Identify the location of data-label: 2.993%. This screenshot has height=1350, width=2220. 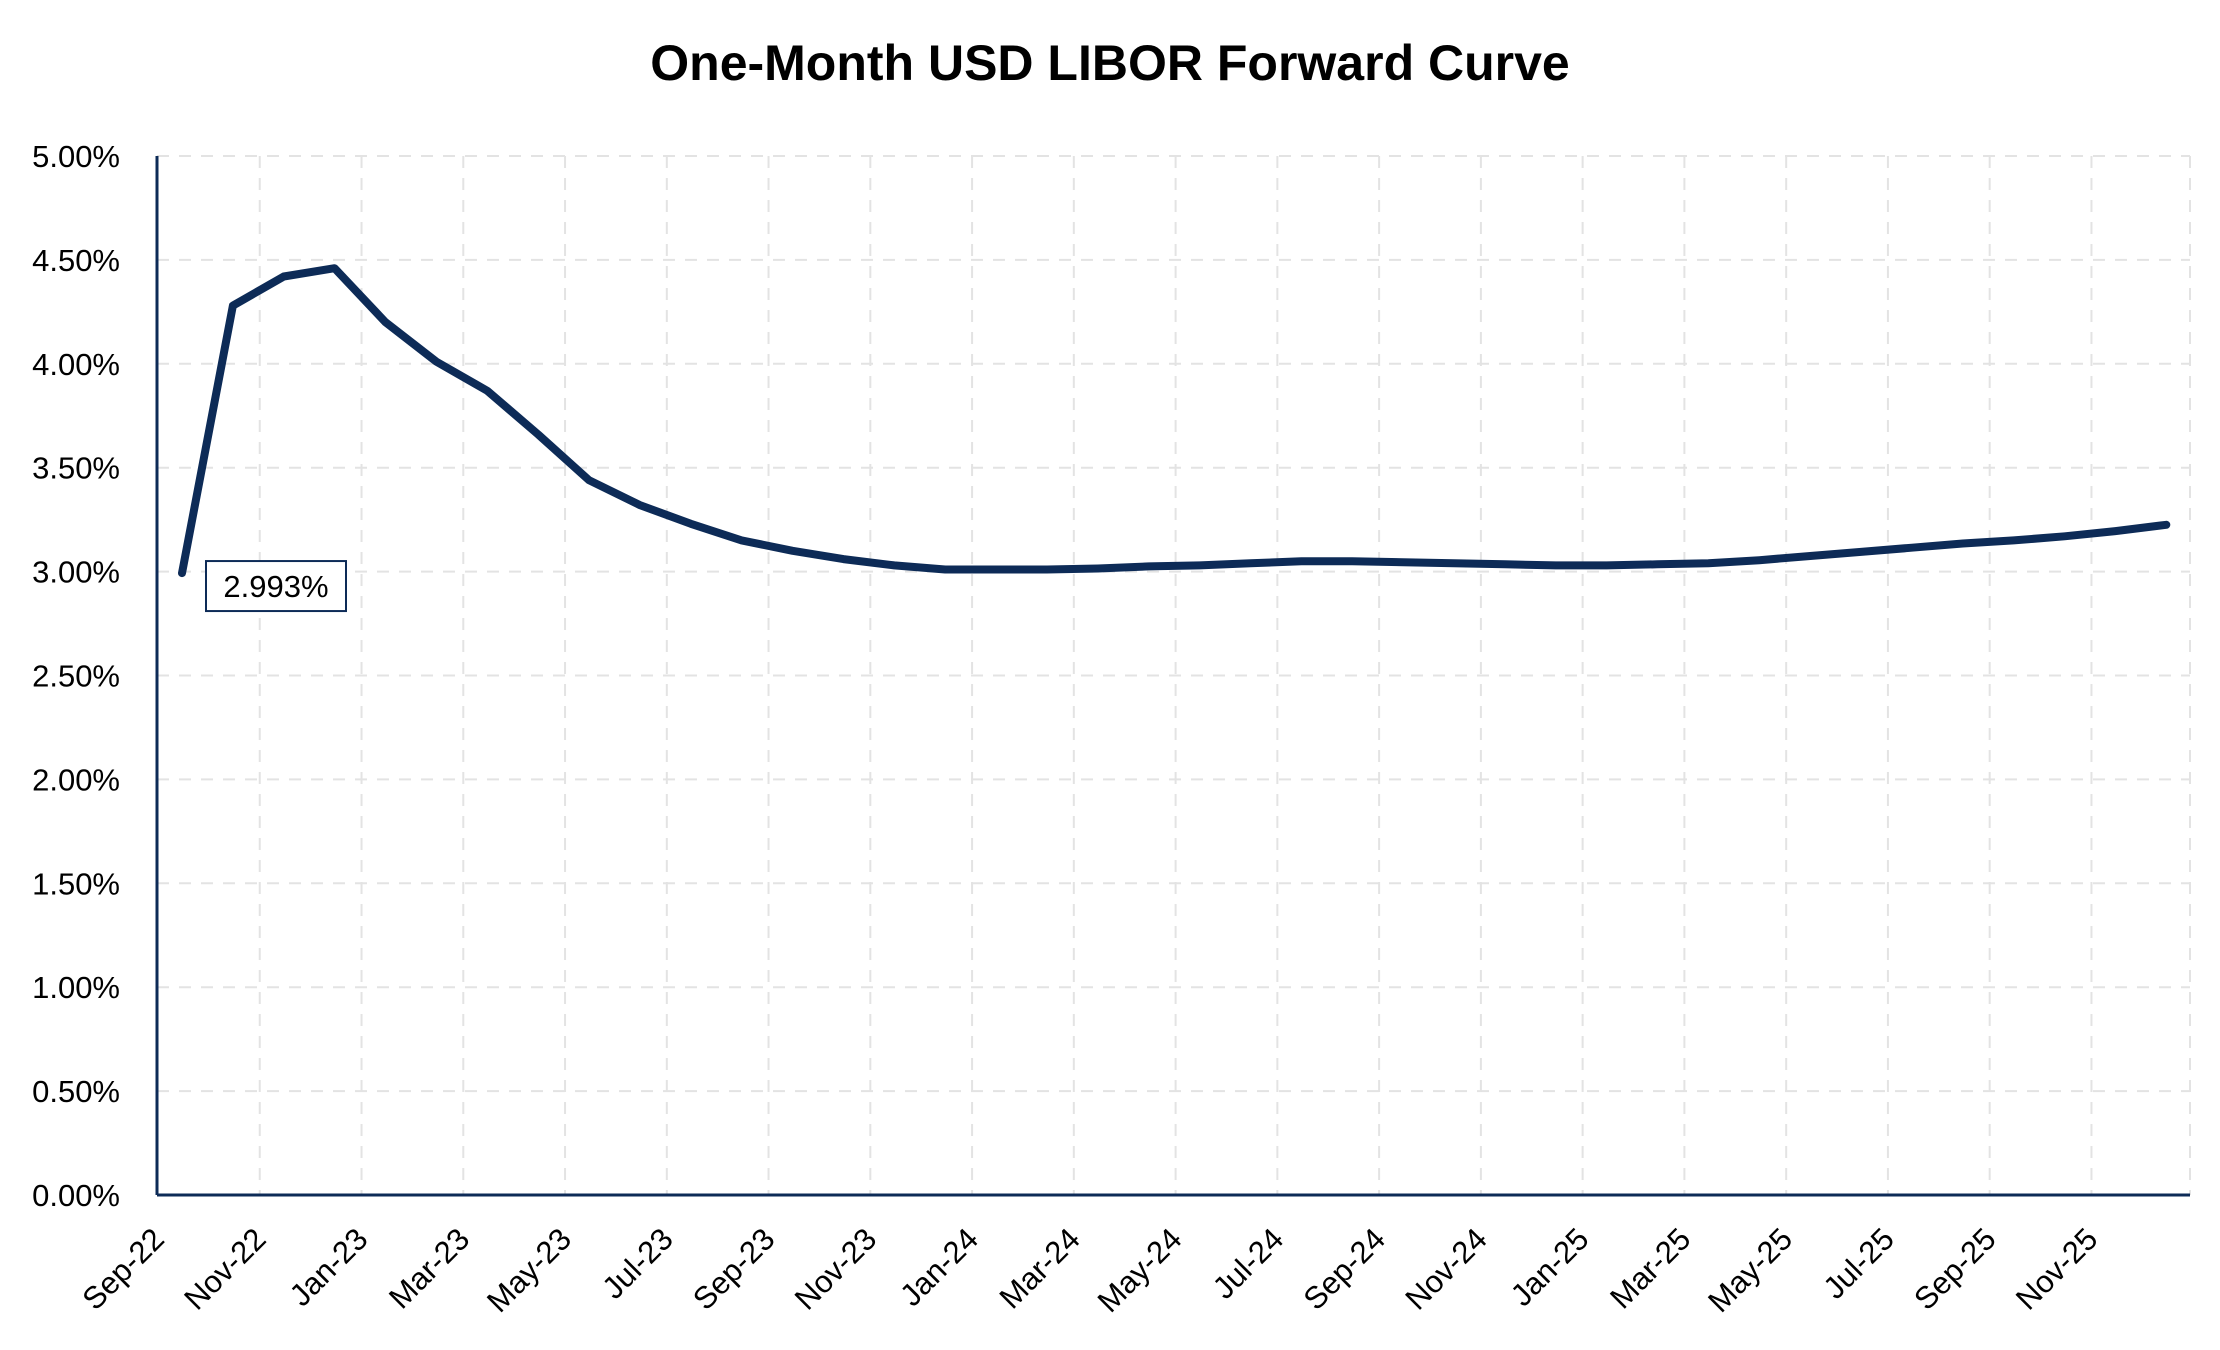
(275, 586).